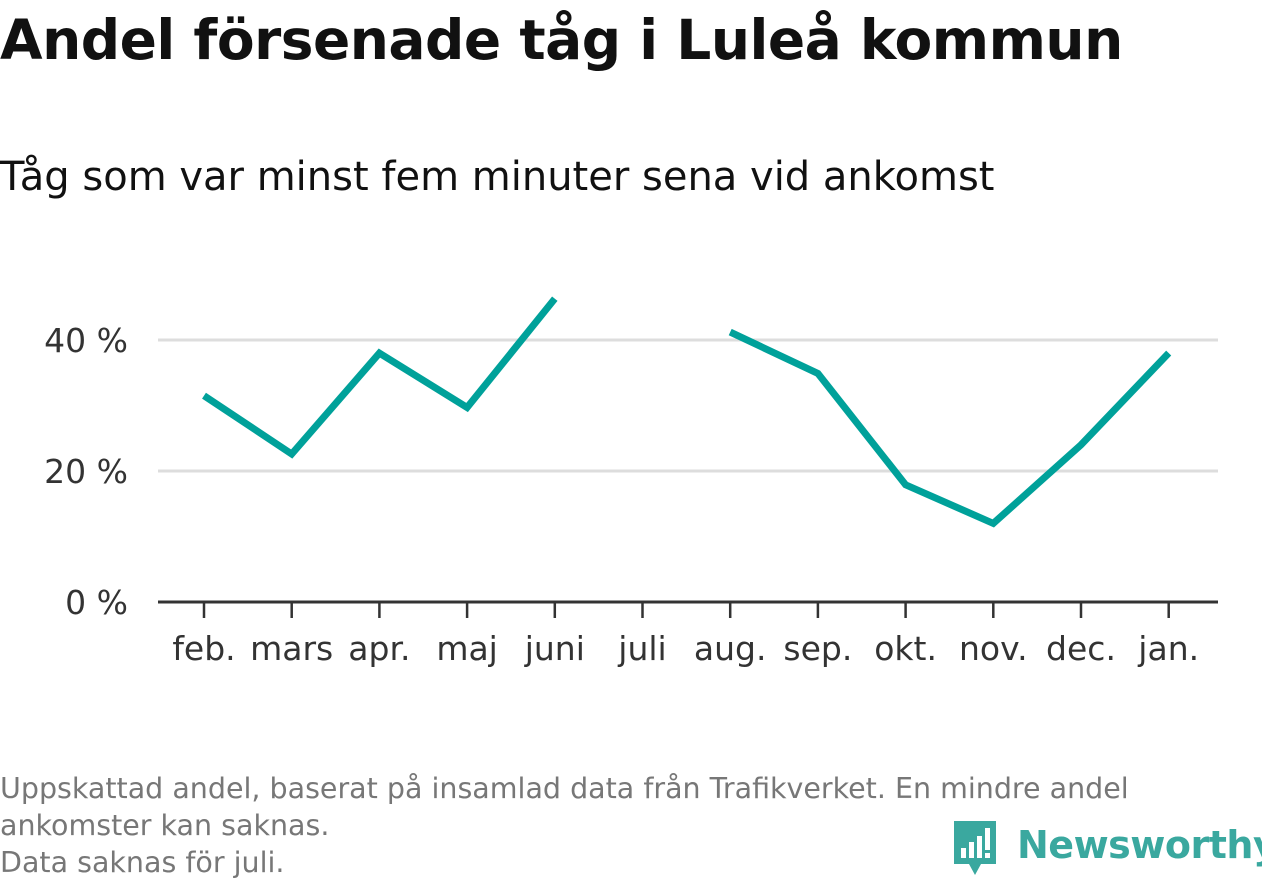 The width and height of the screenshot is (1262, 881). Describe the element at coordinates (641, 648) in the screenshot. I see `x-tick-label: juli` at that location.